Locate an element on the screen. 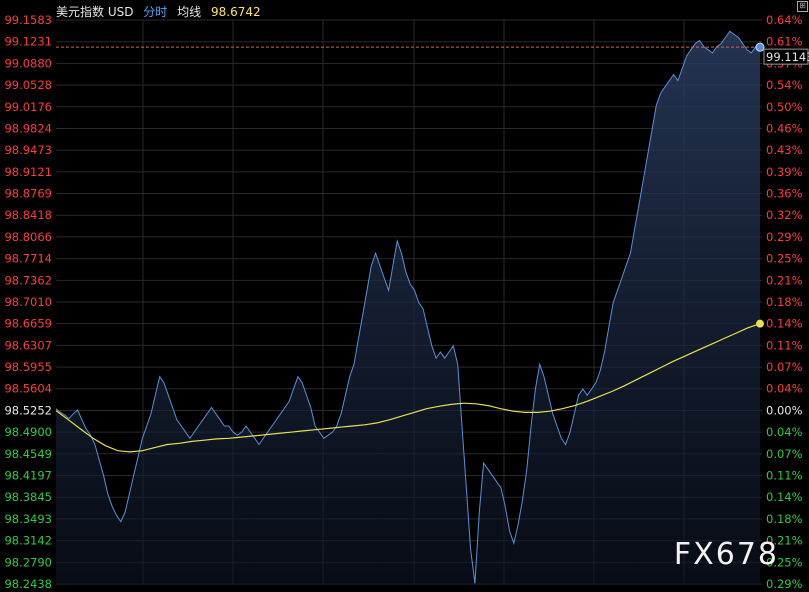 This screenshot has width=809, height=592. chart-header: 美元指数 USD 分时 均线 98.6742 is located at coordinates (161, 11).